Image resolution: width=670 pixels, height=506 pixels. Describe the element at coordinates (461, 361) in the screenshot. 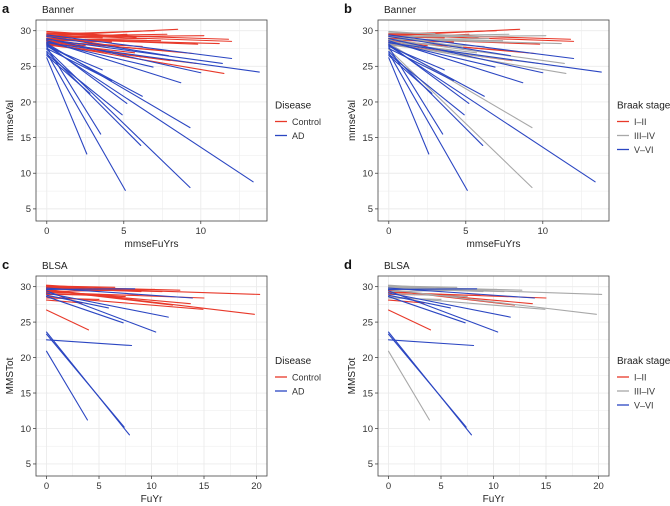

I see `series-V–VI` at that location.